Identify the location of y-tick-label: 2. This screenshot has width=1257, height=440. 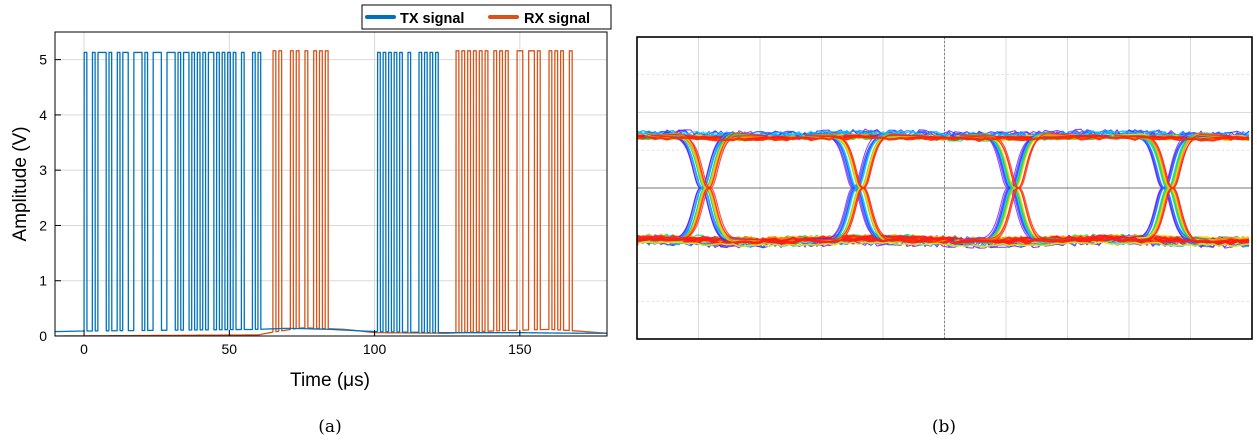
(43, 225).